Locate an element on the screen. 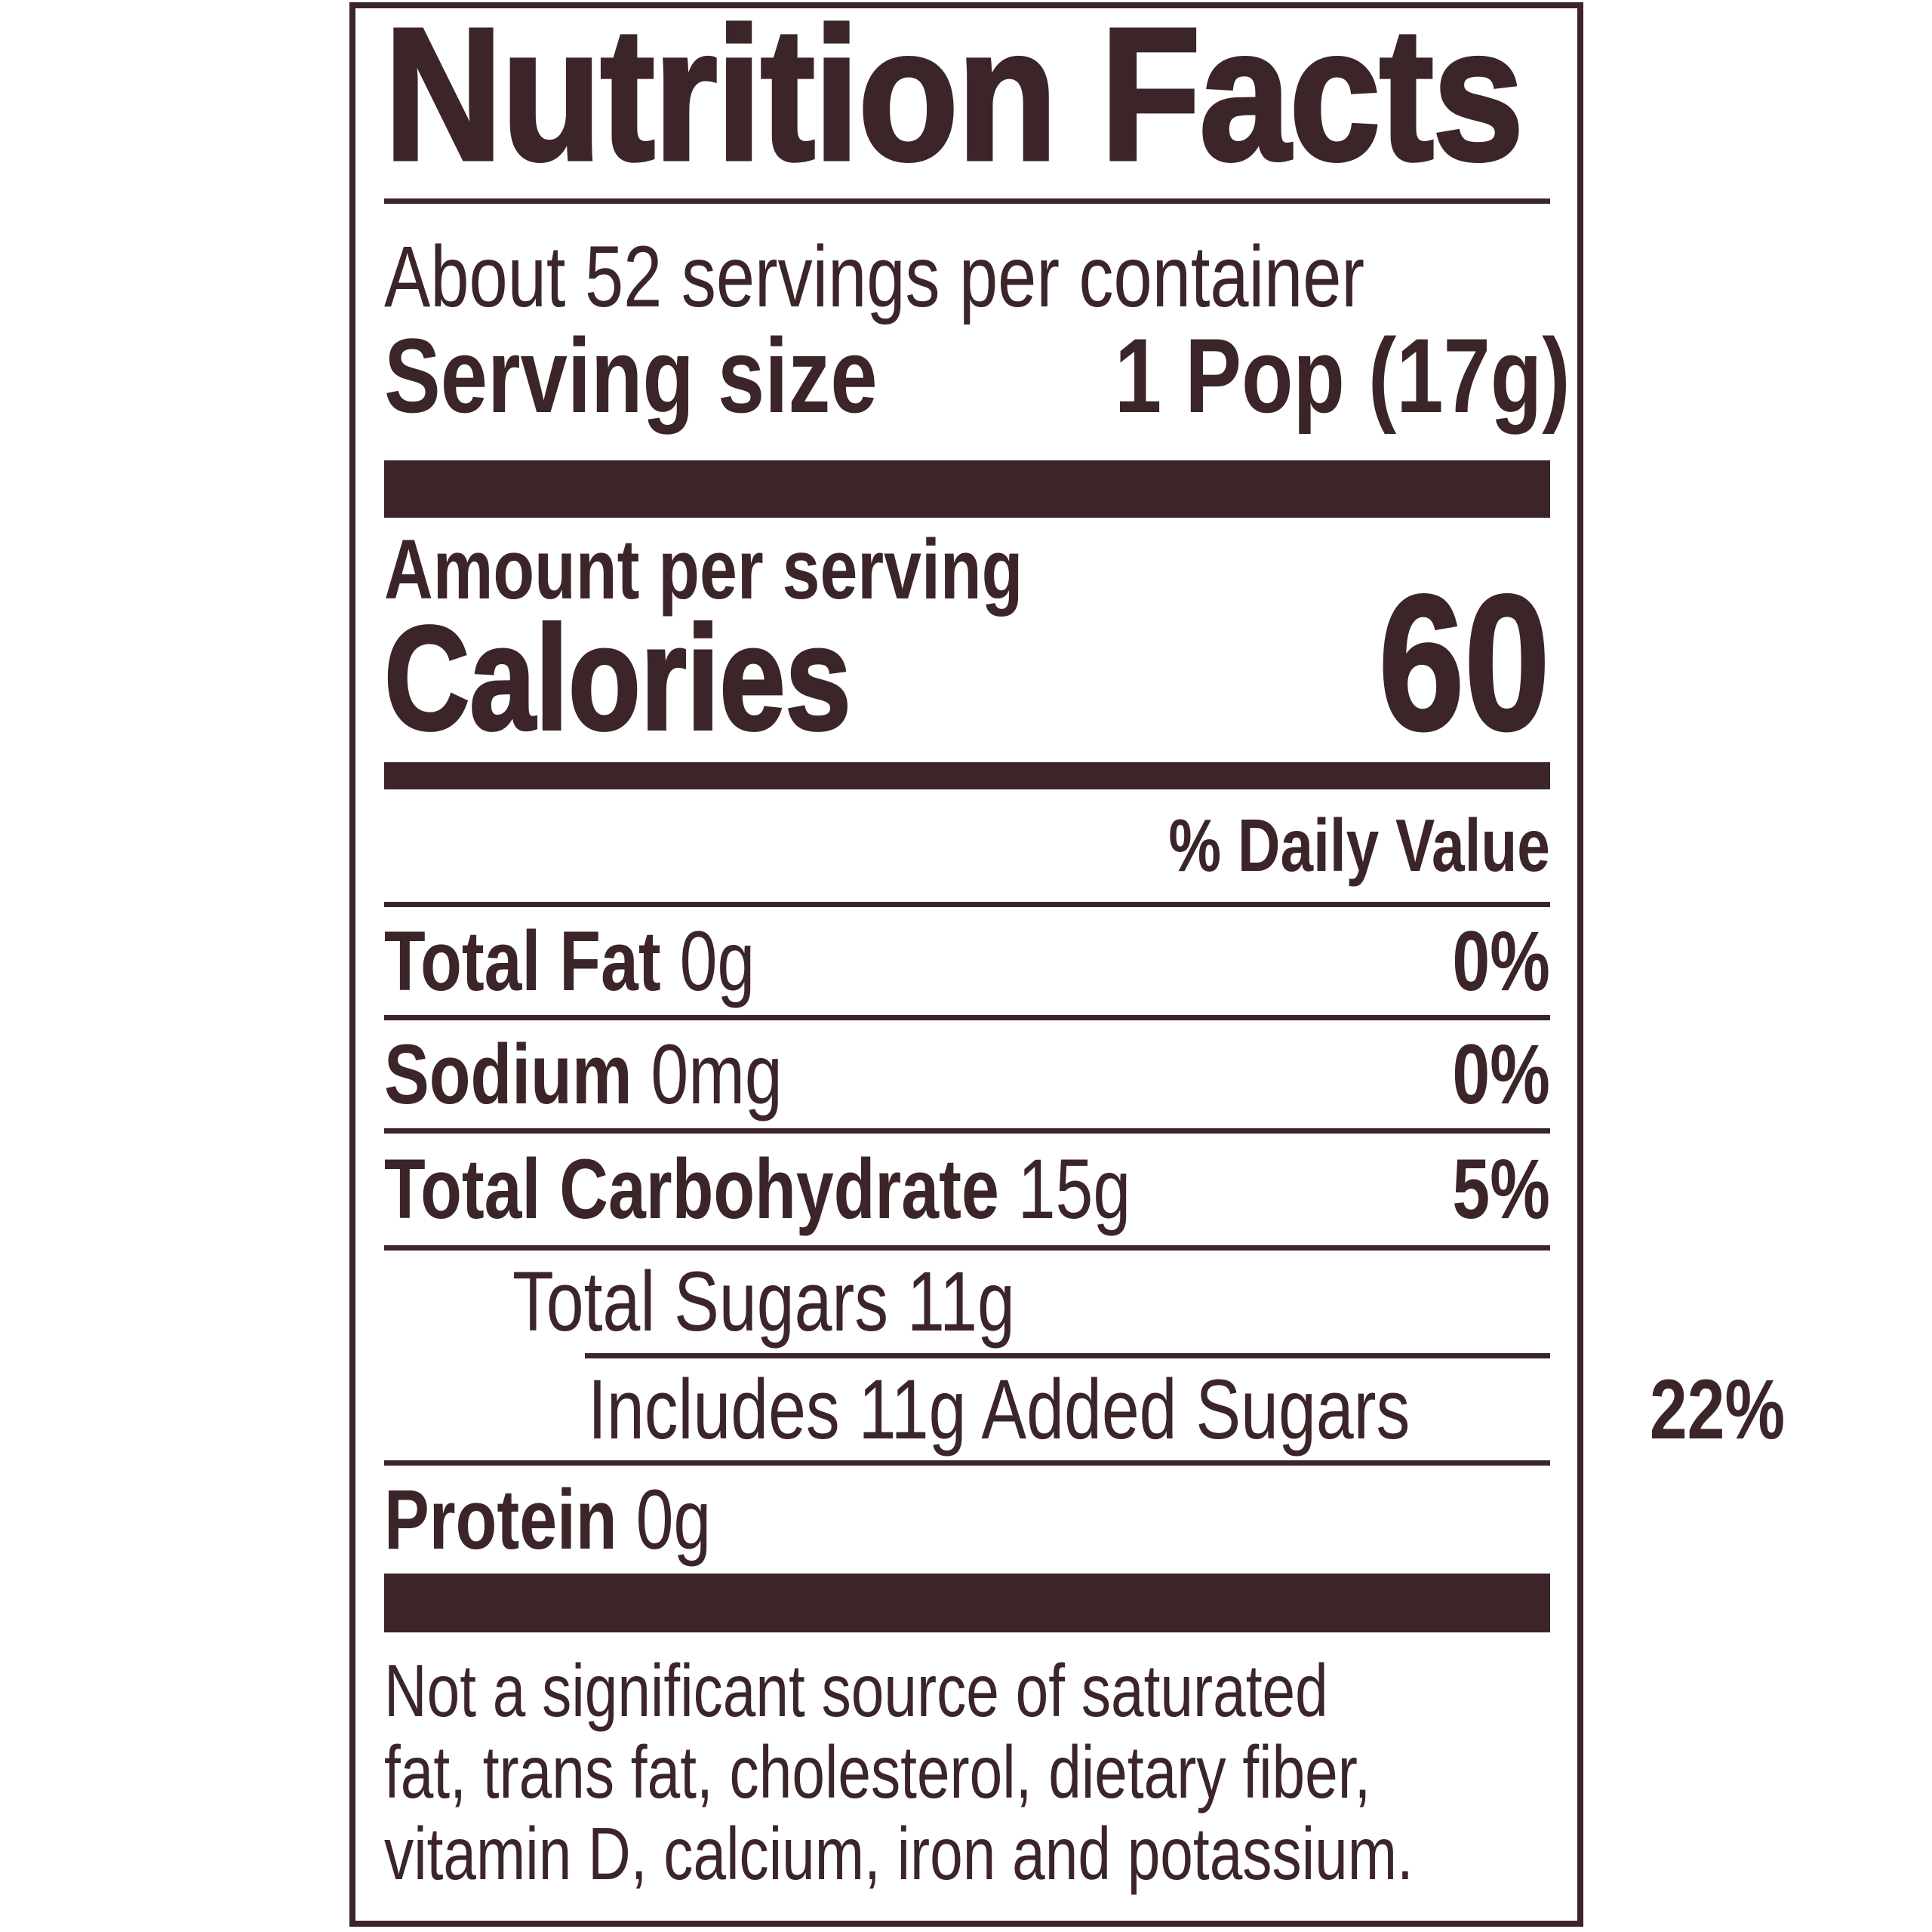 Image resolution: width=1932 pixels, height=1932 pixels. nutrient-label: Sodium 0mg is located at coordinates (583, 1074).